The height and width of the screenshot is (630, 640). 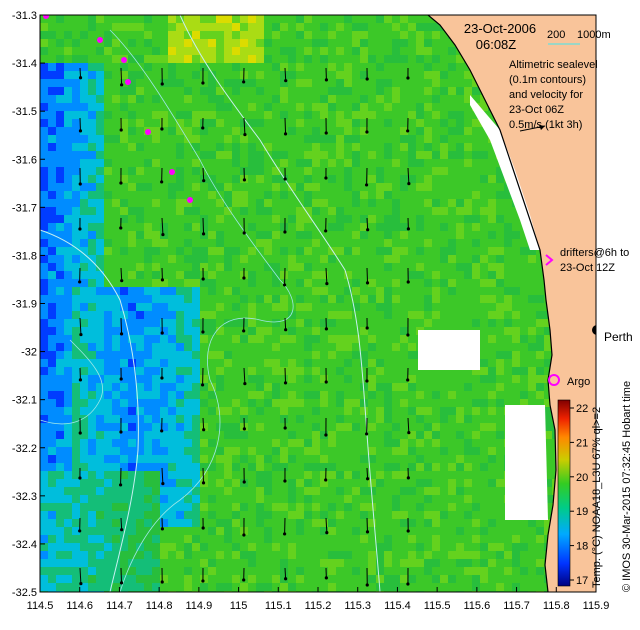 I want to click on velocity-arrow, so click(x=121, y=325).